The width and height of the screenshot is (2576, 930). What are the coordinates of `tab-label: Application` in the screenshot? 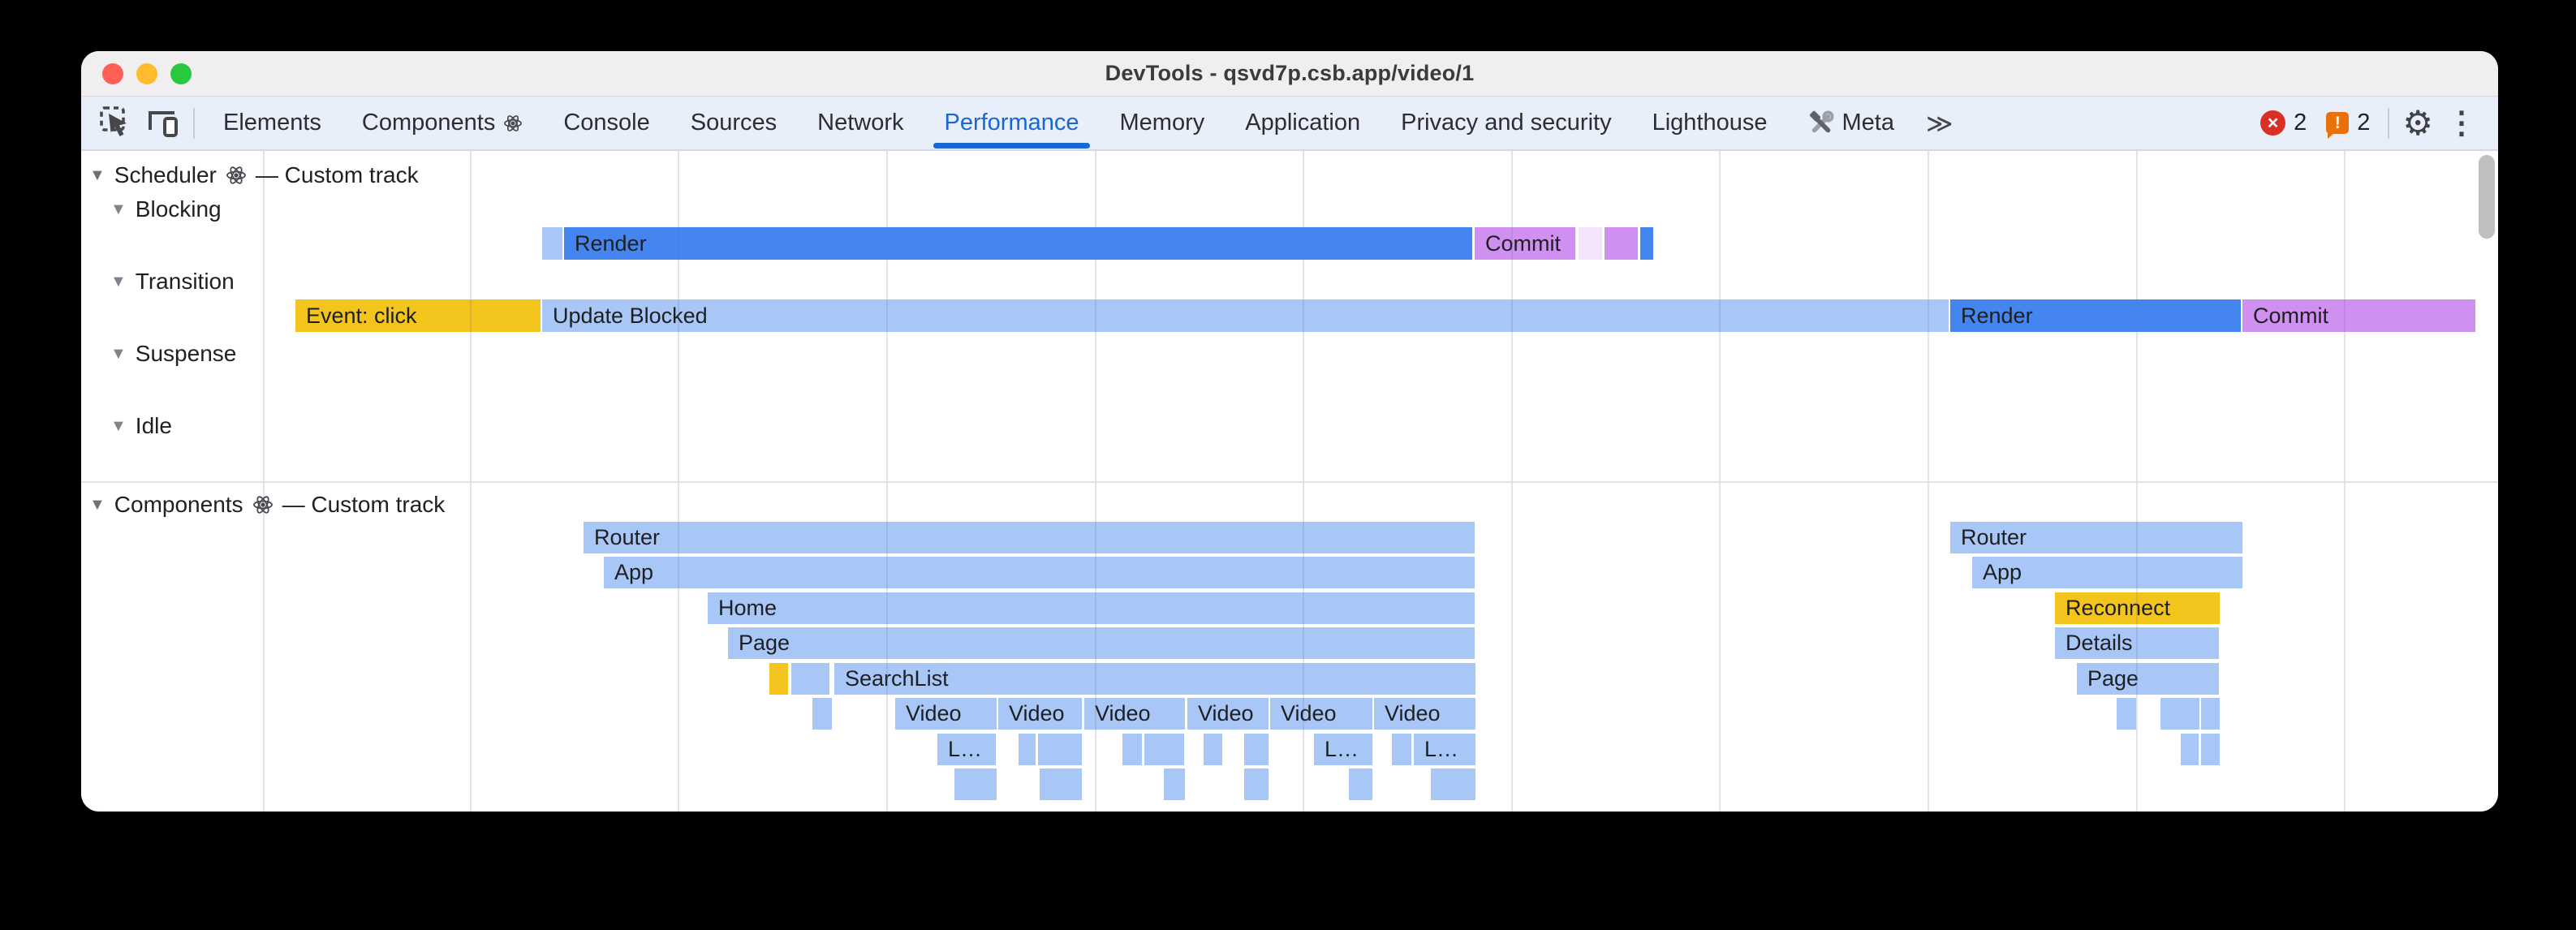 It's located at (1303, 123).